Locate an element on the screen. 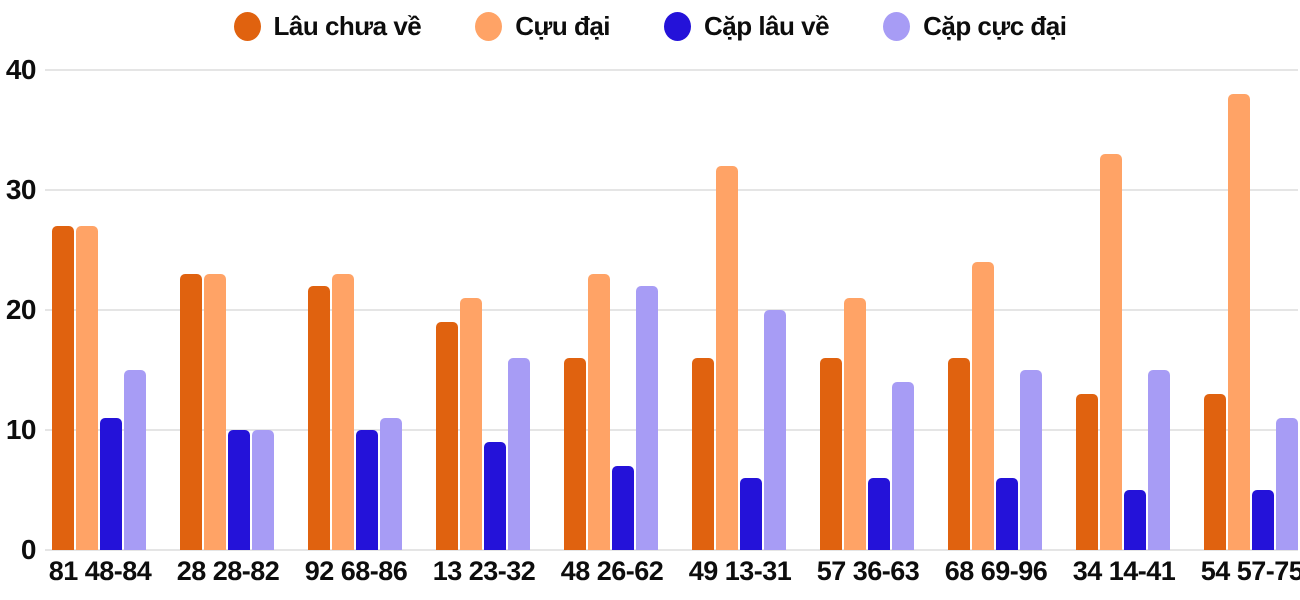 This screenshot has height=600, width=1300. bar-group1-series2 is located at coordinates (239, 490).